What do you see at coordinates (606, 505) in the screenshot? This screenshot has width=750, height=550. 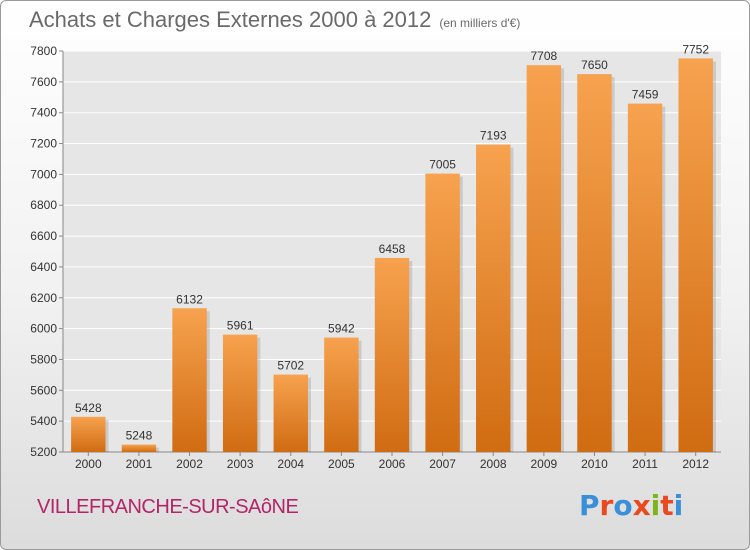 I see `logo-letter: r` at bounding box center [606, 505].